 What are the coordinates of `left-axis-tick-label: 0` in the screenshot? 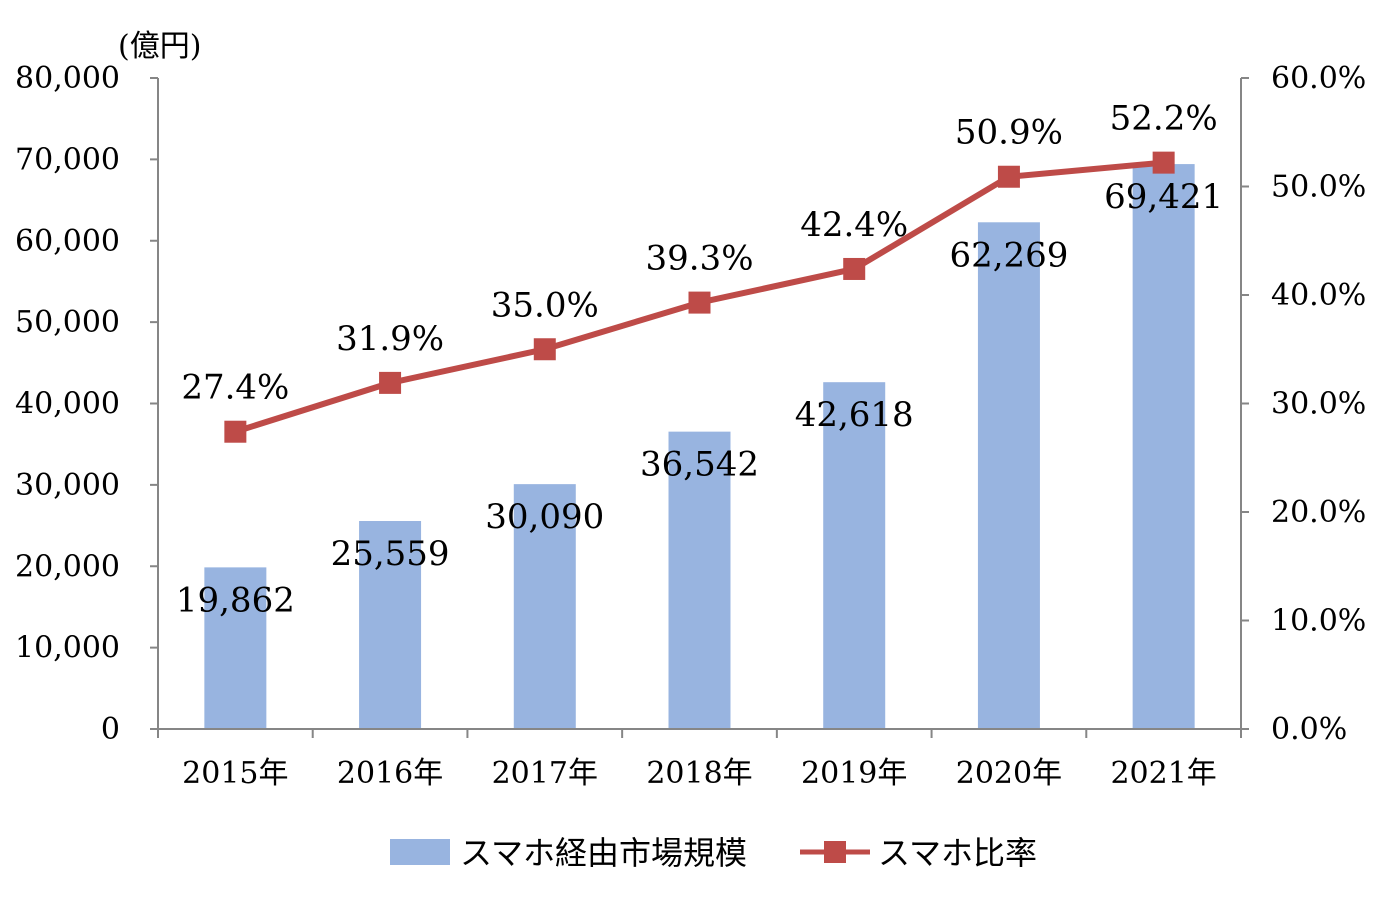 It's located at (110, 729).